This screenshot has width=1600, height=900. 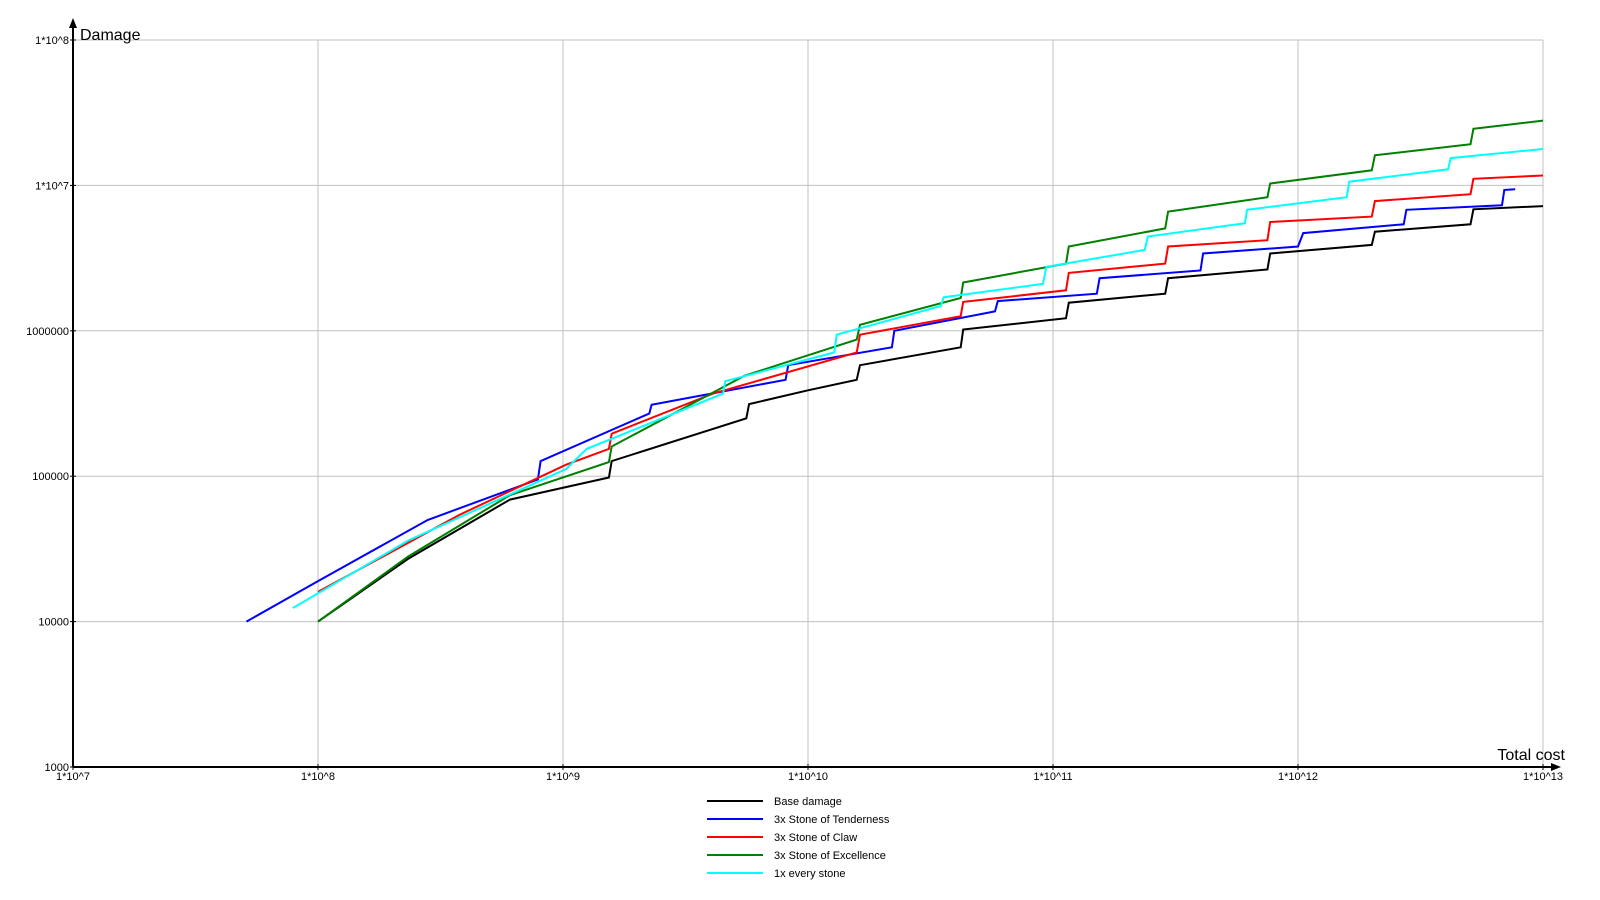 I want to click on y-tick-label: 1*10^7, so click(x=52, y=186).